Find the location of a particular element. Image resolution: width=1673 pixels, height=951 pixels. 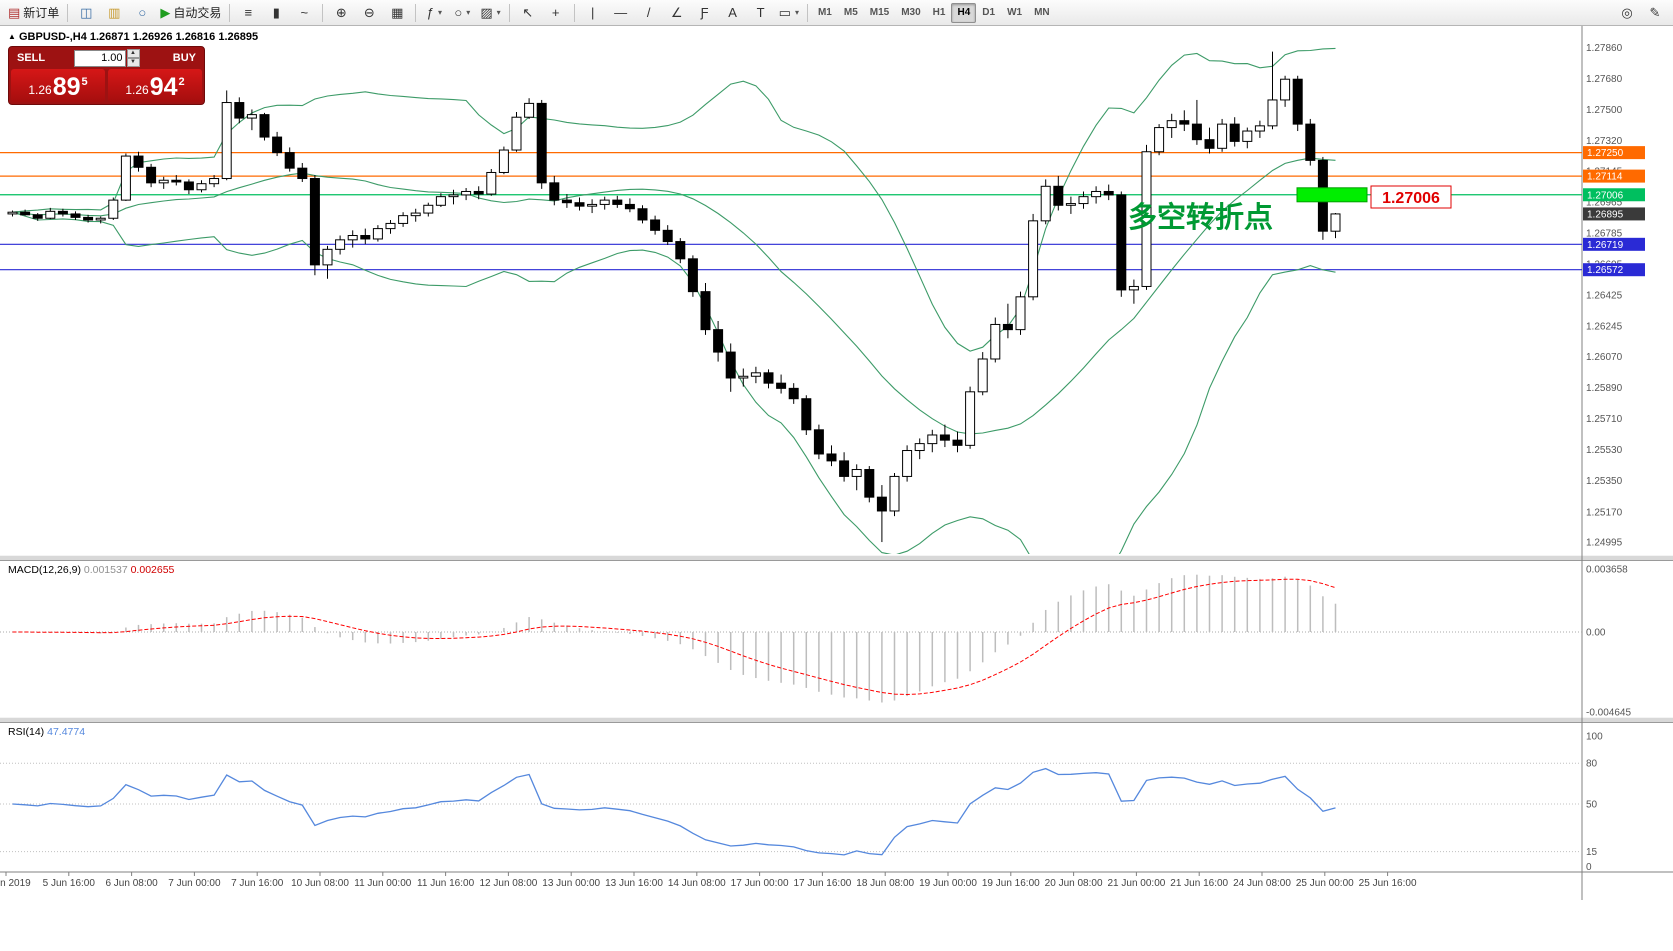

fibonacci-button: Ƒ is located at coordinates (705, 13).